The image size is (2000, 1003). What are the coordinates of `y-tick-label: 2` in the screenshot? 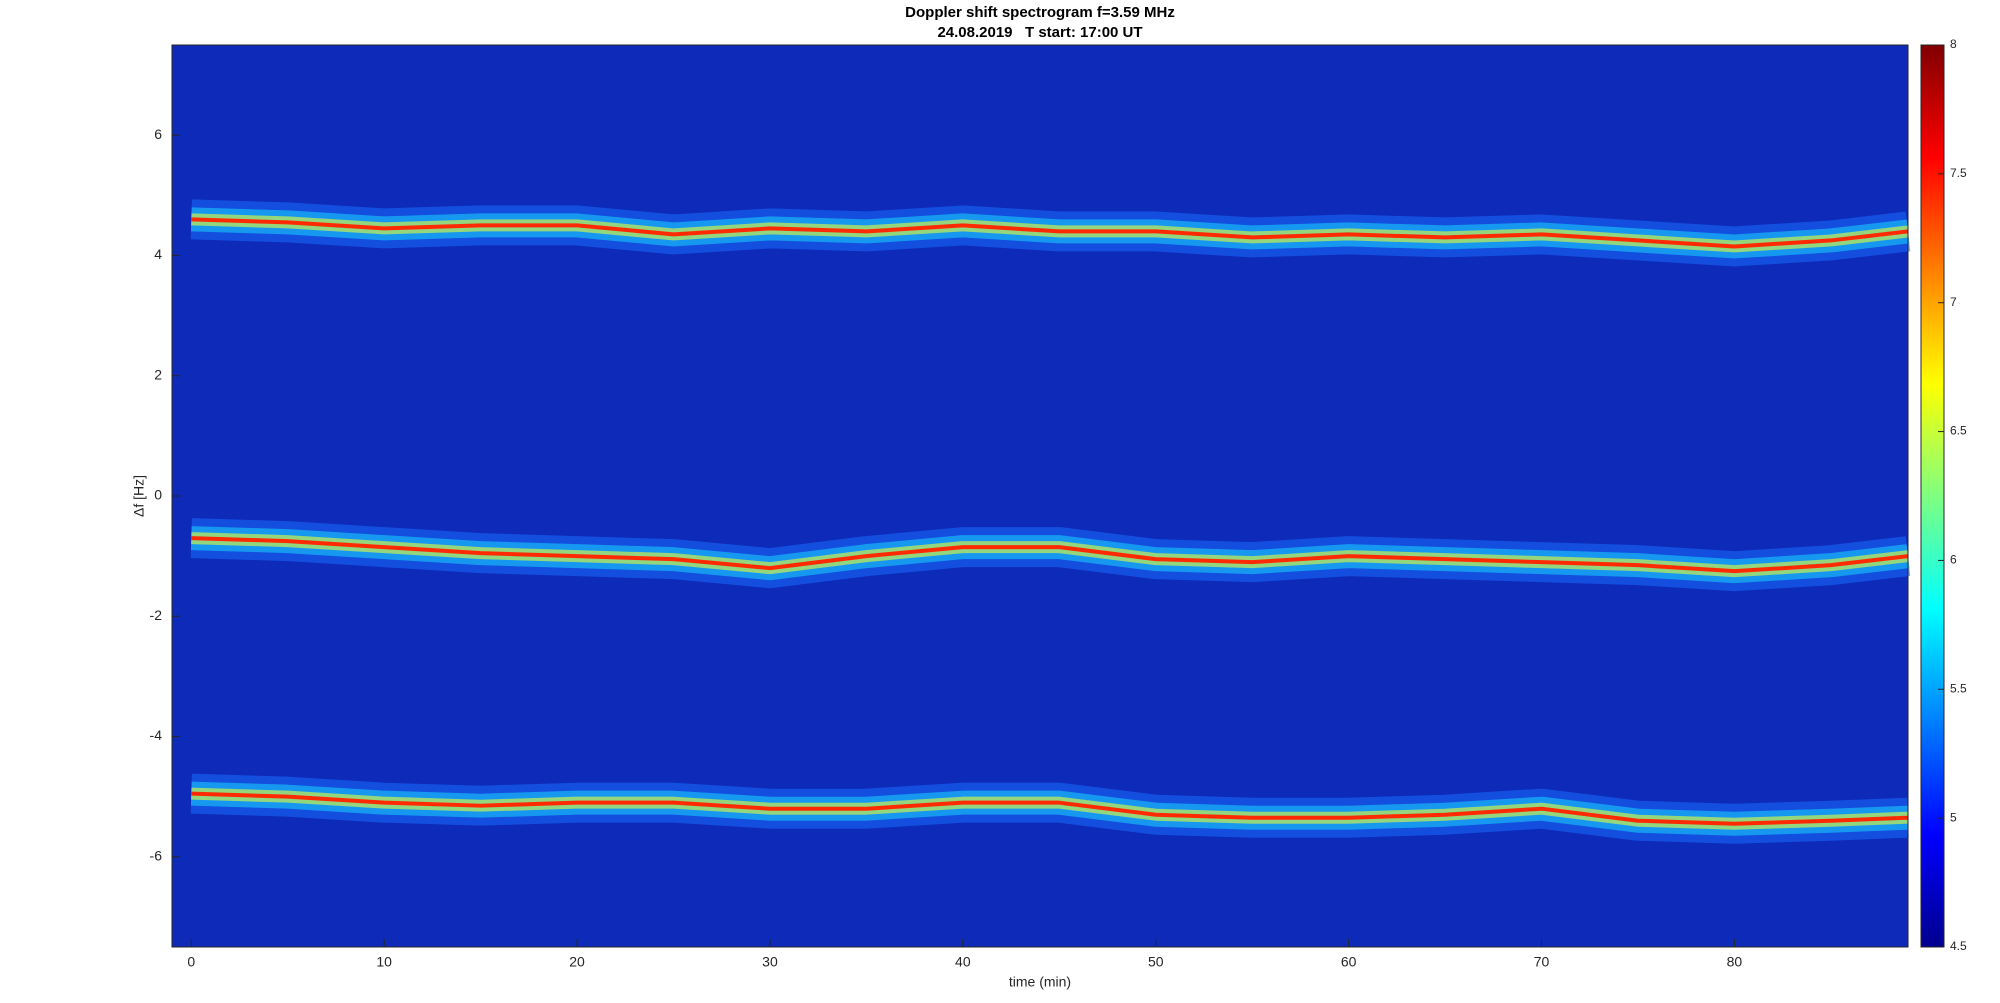 It's located at (158, 374).